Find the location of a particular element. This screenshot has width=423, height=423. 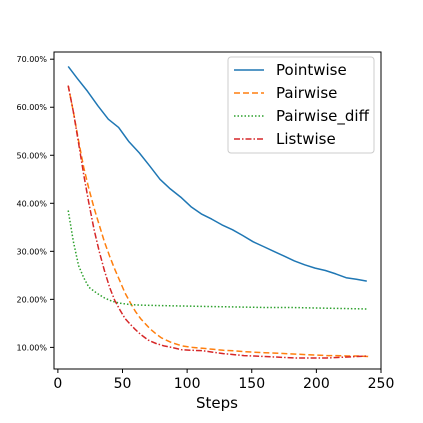

y-tick-label: 30.00% is located at coordinates (31, 251).